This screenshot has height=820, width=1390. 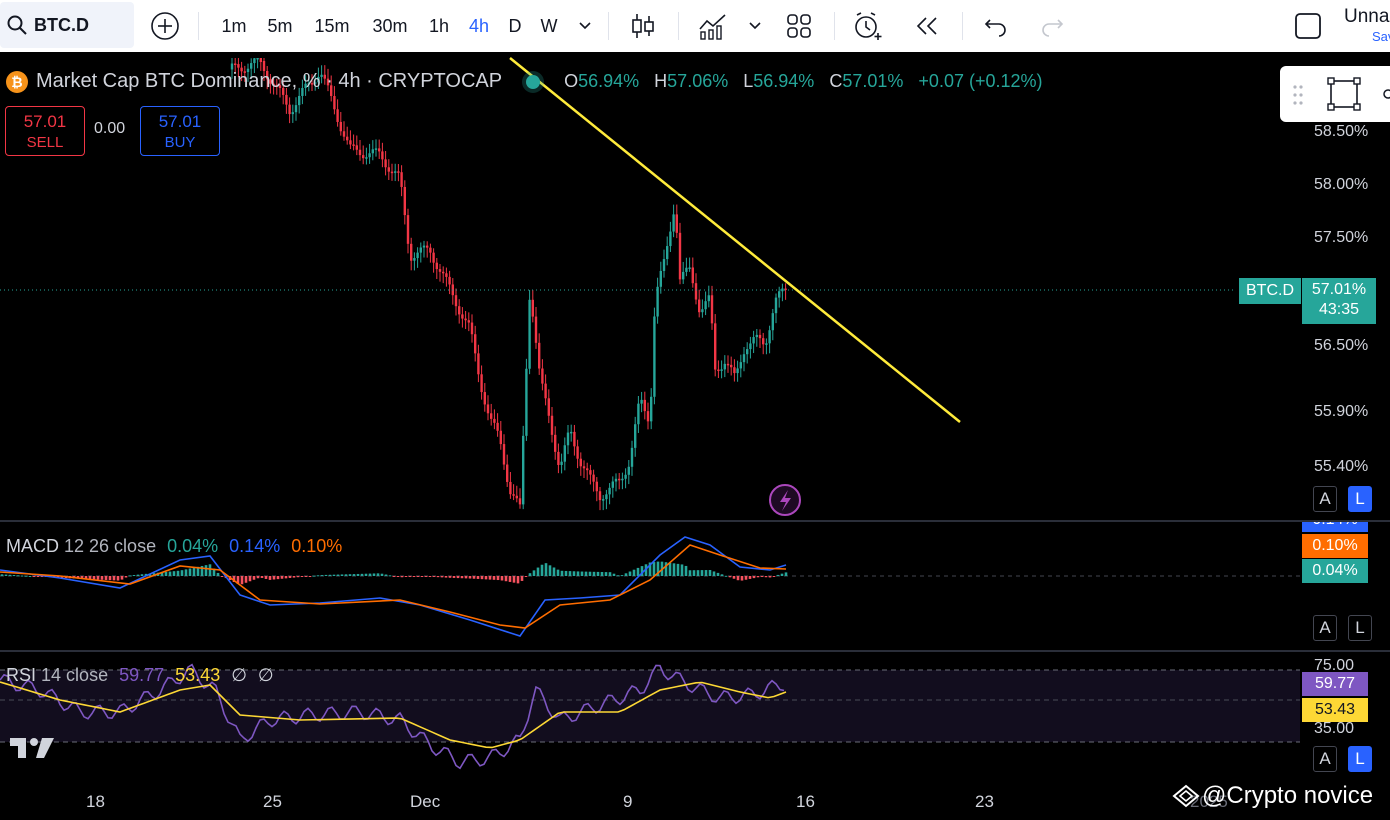 I want to click on rsi-log-scale-button: L, so click(x=1360, y=759).